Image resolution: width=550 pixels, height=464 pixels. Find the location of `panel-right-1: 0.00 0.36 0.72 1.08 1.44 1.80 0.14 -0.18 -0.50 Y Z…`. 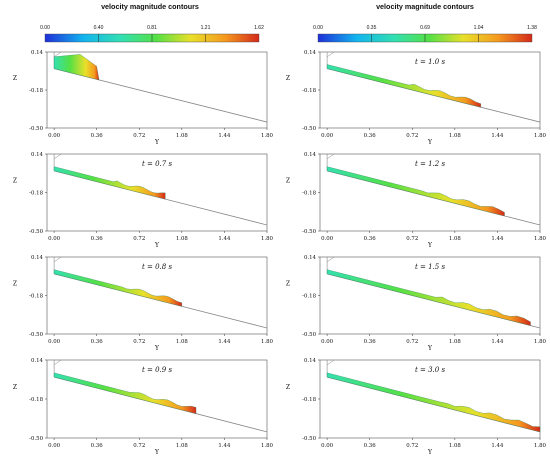

panel-right-1: 0.00 0.36 0.72 1.08 1.44 1.80 0.14 -0.18 -0.50 Y Z… is located at coordinates (416, 200).